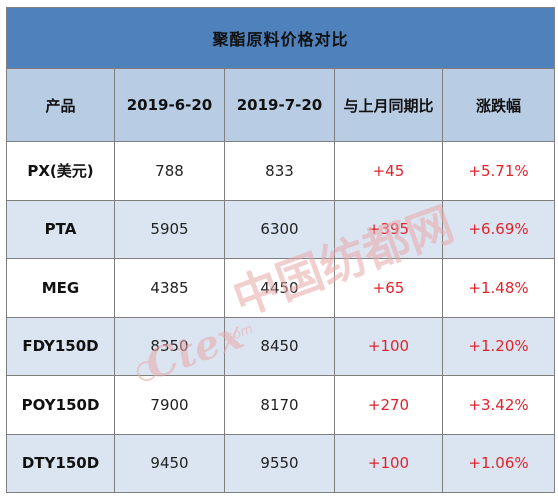 The height and width of the screenshot is (498, 558). What do you see at coordinates (60, 405) in the screenshot?
I see `product-cell: POY150D` at bounding box center [60, 405].